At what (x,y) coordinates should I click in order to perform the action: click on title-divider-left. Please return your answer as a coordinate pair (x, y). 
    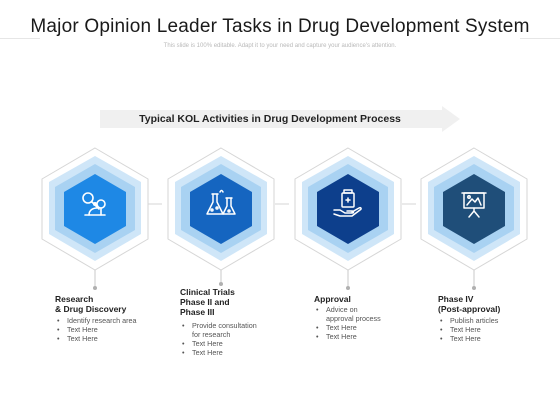
    Looking at the image, I should click on (20, 38).